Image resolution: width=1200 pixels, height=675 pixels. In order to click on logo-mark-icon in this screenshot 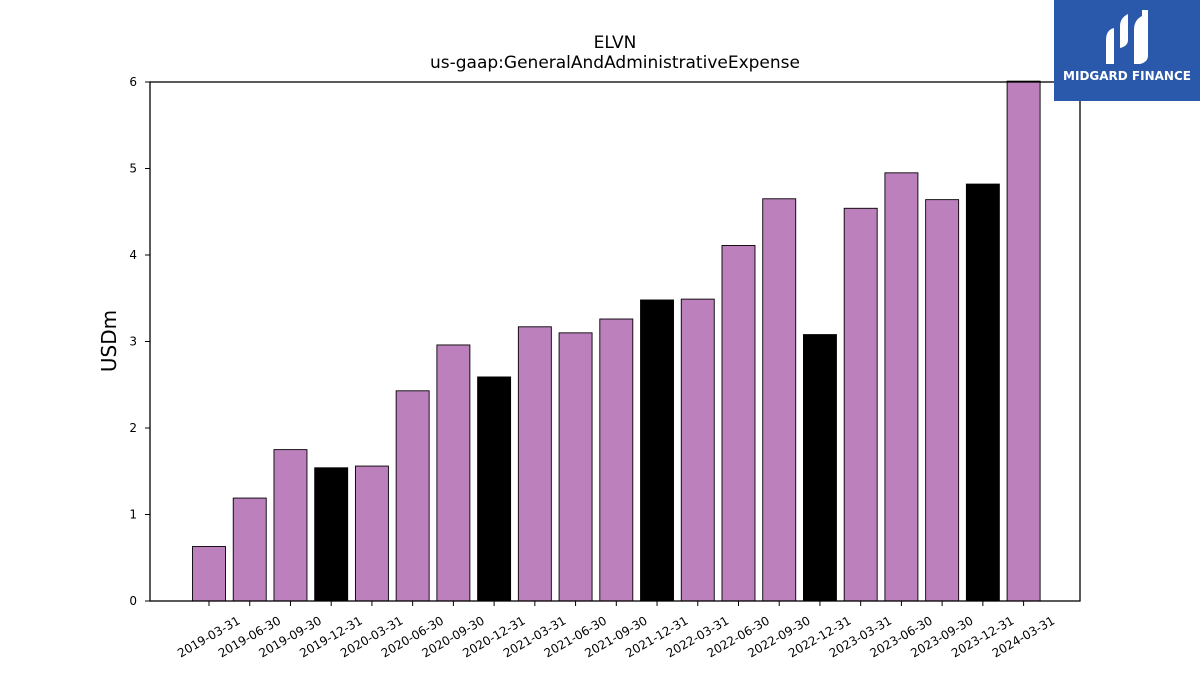, I will do `click(1127, 37)`.